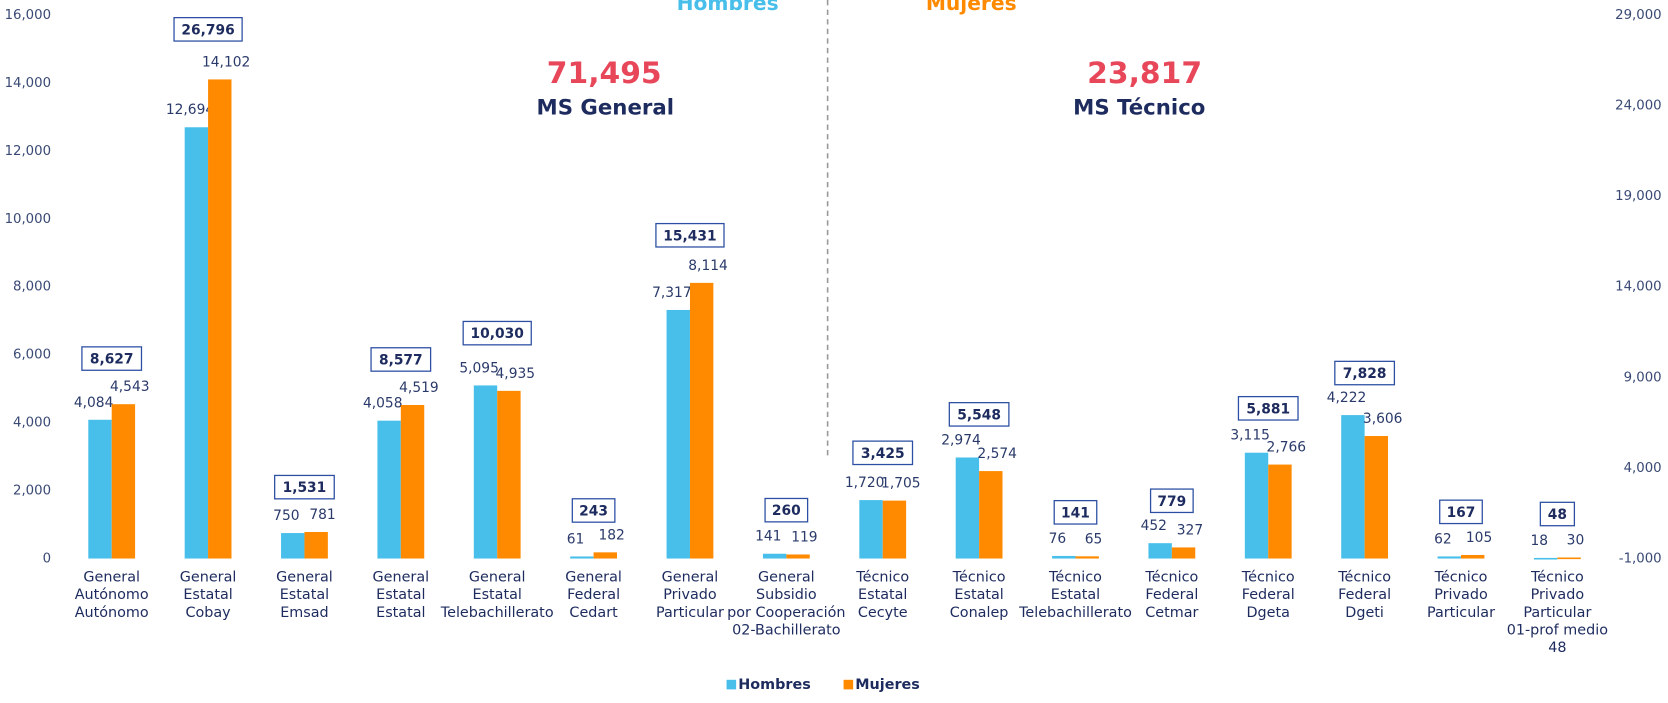 Image resolution: width=1668 pixels, height=703 pixels. Describe the element at coordinates (593, 613) in the screenshot. I see `x-tick-label: Cedart` at that location.